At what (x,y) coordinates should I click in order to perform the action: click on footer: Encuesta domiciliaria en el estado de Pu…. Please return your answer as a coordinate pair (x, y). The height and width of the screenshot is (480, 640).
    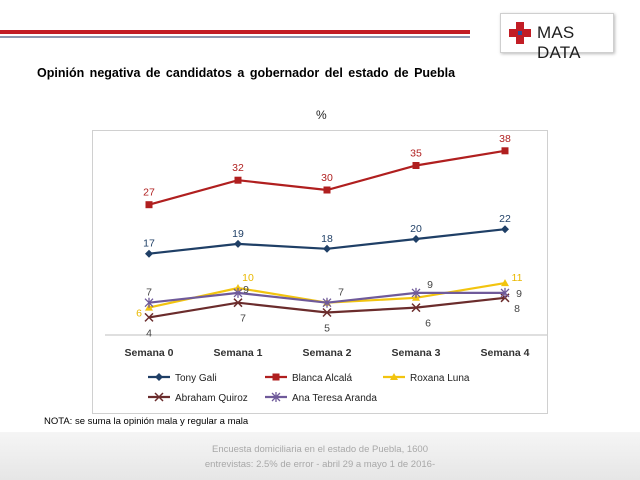
    Looking at the image, I should click on (320, 456).